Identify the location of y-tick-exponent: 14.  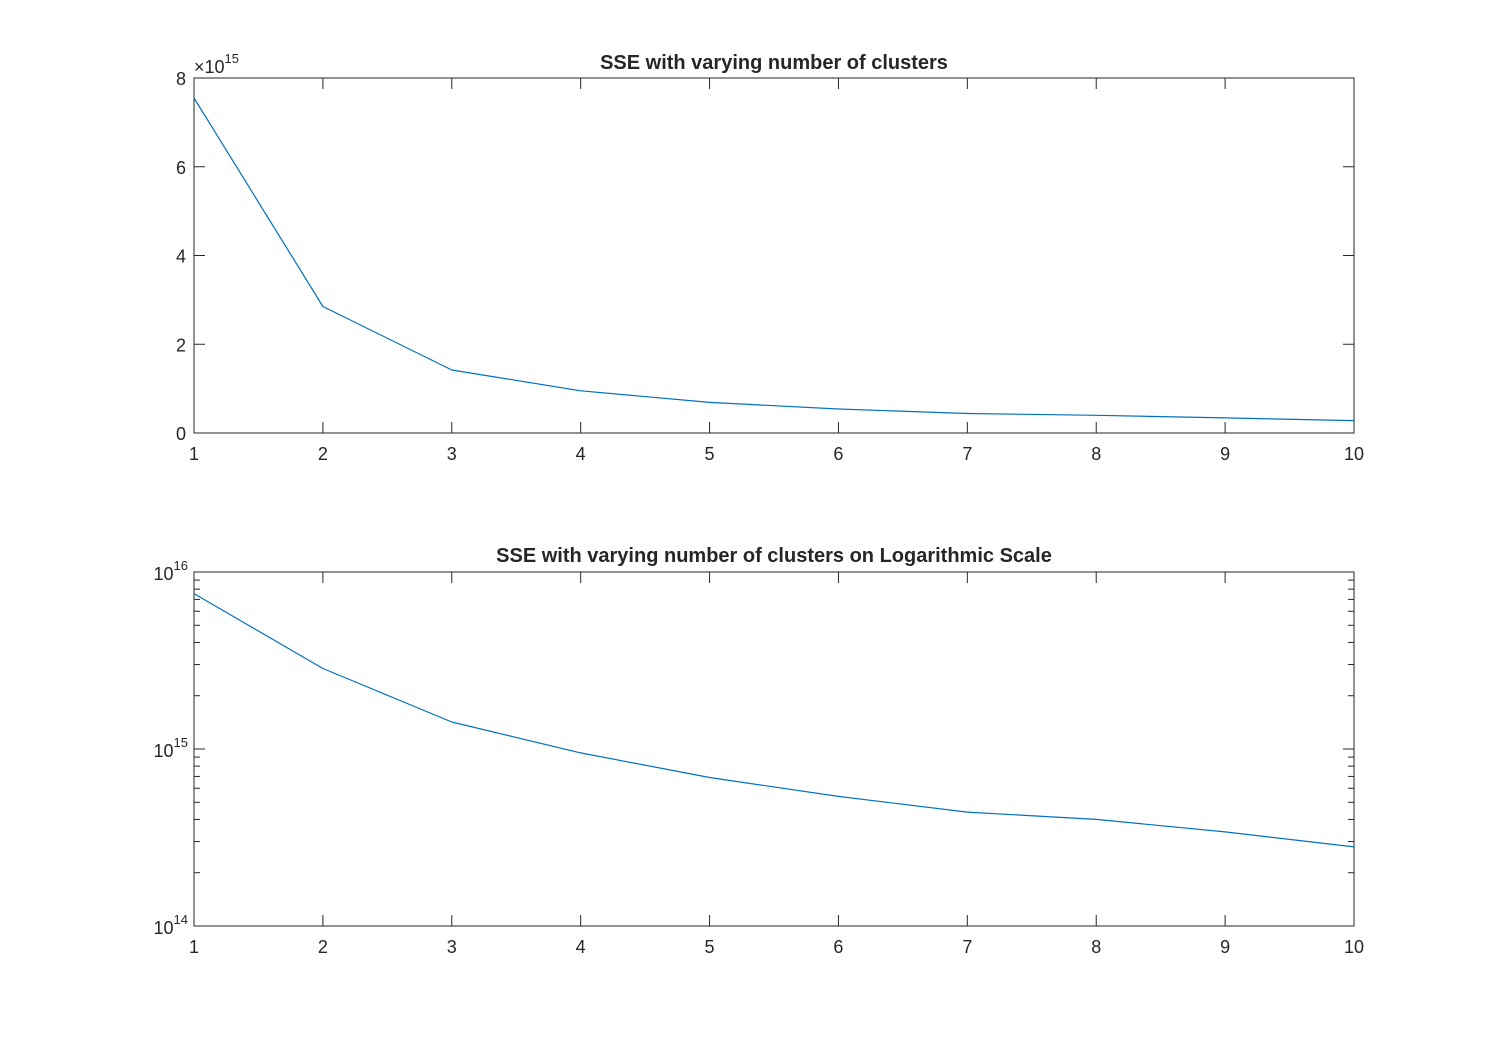
(181, 919).